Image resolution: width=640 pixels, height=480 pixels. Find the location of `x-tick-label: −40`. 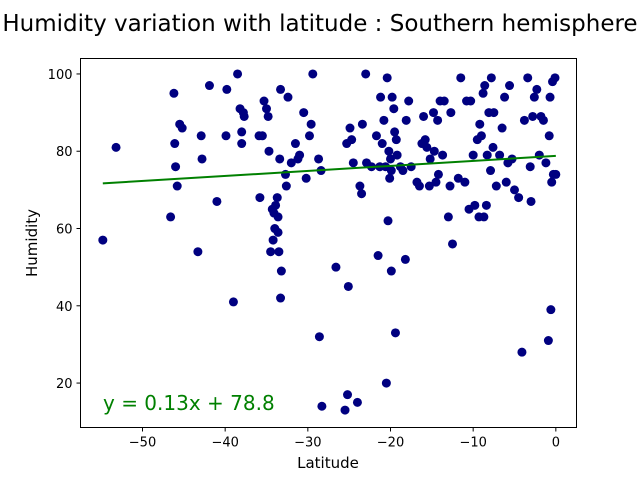

x-tick-label: −40 is located at coordinates (224, 443).